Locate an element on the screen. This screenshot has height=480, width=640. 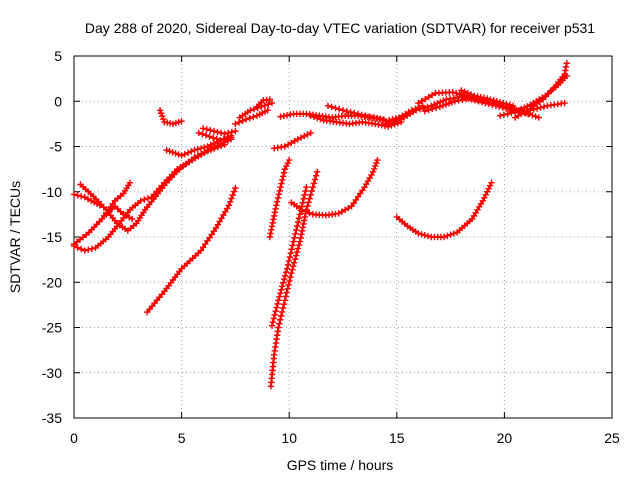
y-tick-label: 0 is located at coordinates (58, 101).